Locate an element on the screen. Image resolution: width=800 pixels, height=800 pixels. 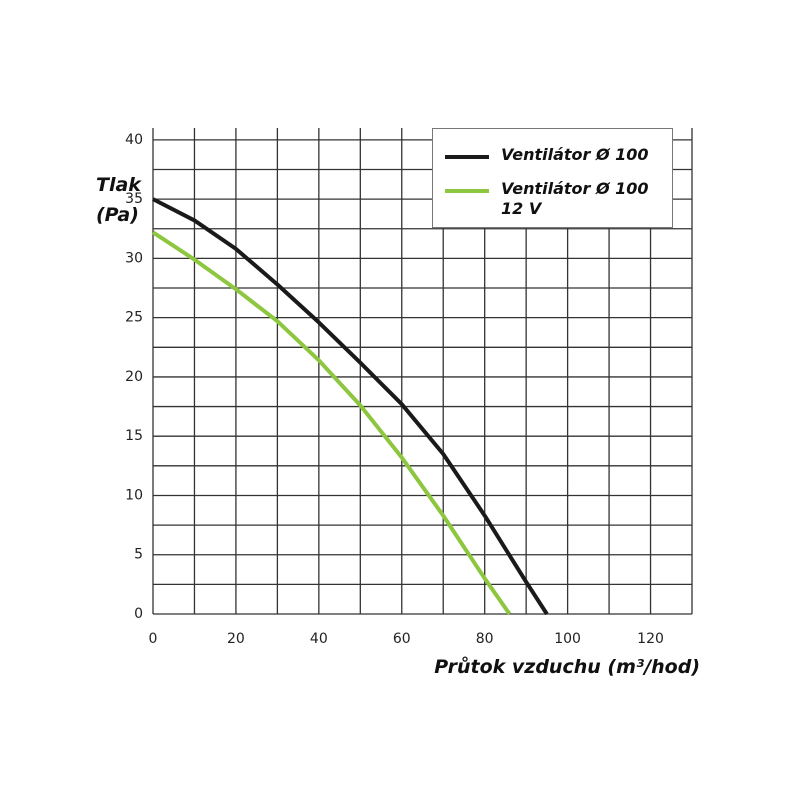
legend-text: Ventilátor Ø 100 12 V is located at coordinates (575, 198).